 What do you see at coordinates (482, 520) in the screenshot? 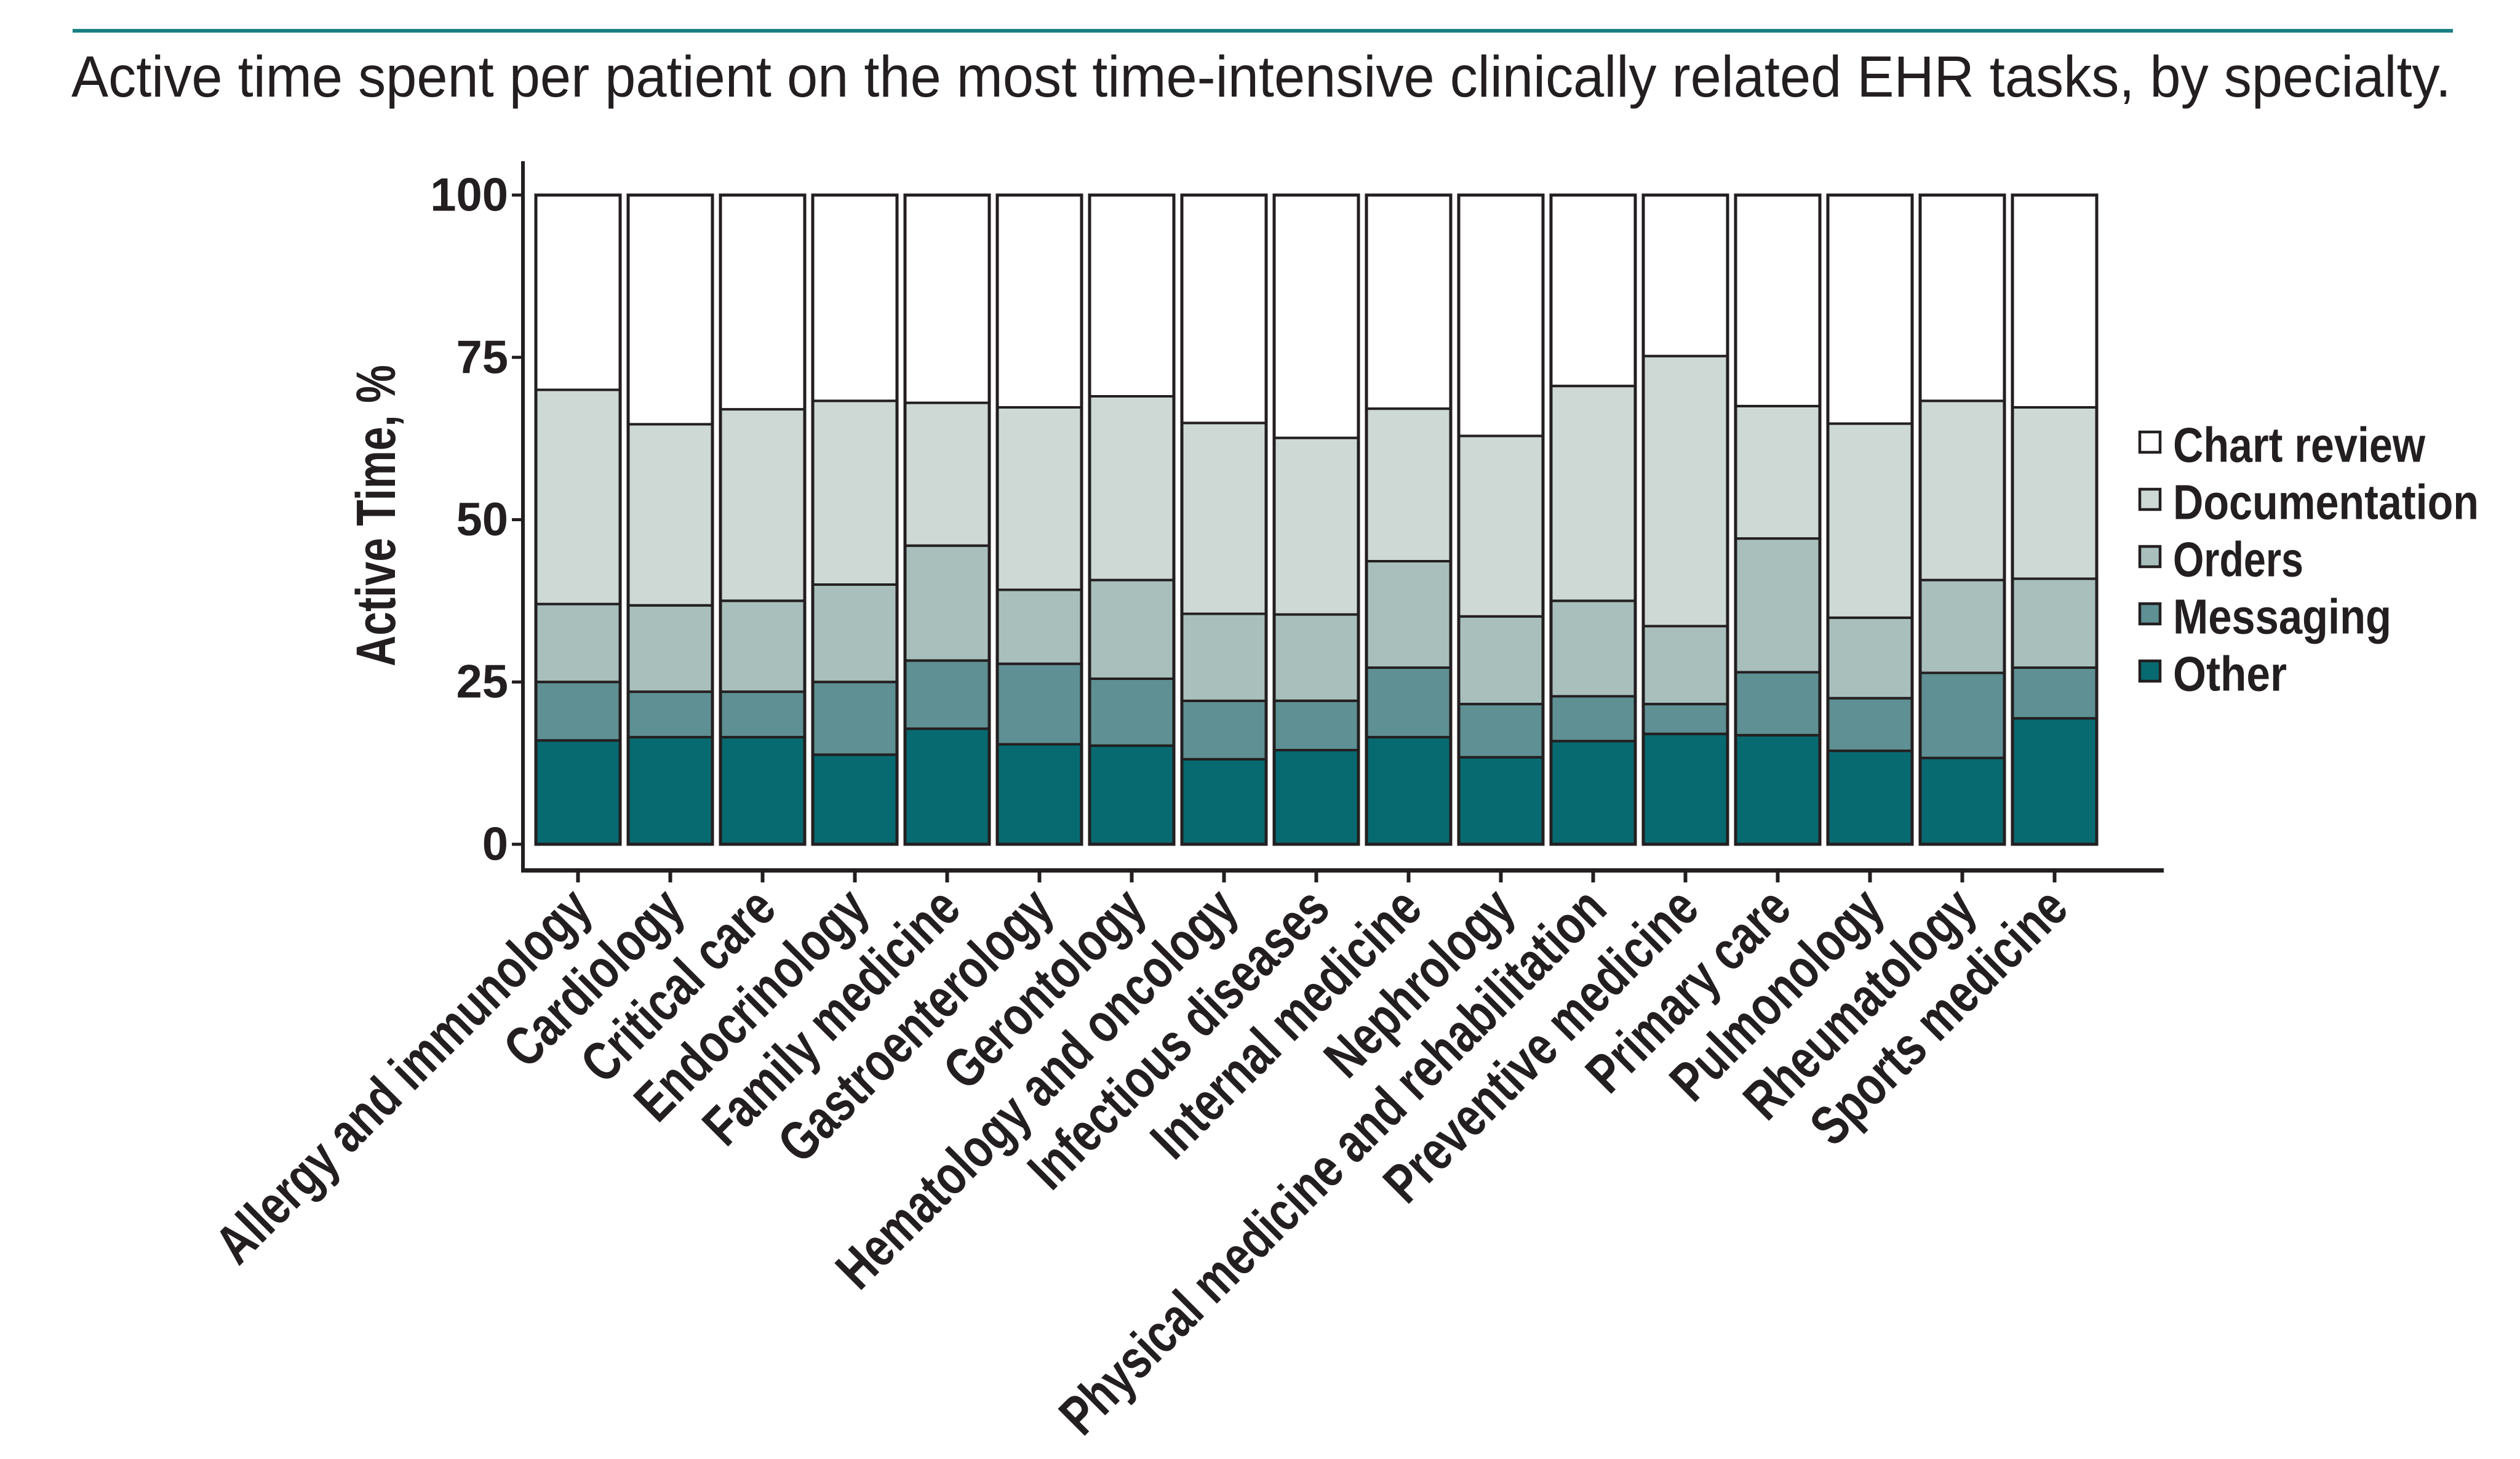
I see `svg-text: 50` at bounding box center [482, 520].